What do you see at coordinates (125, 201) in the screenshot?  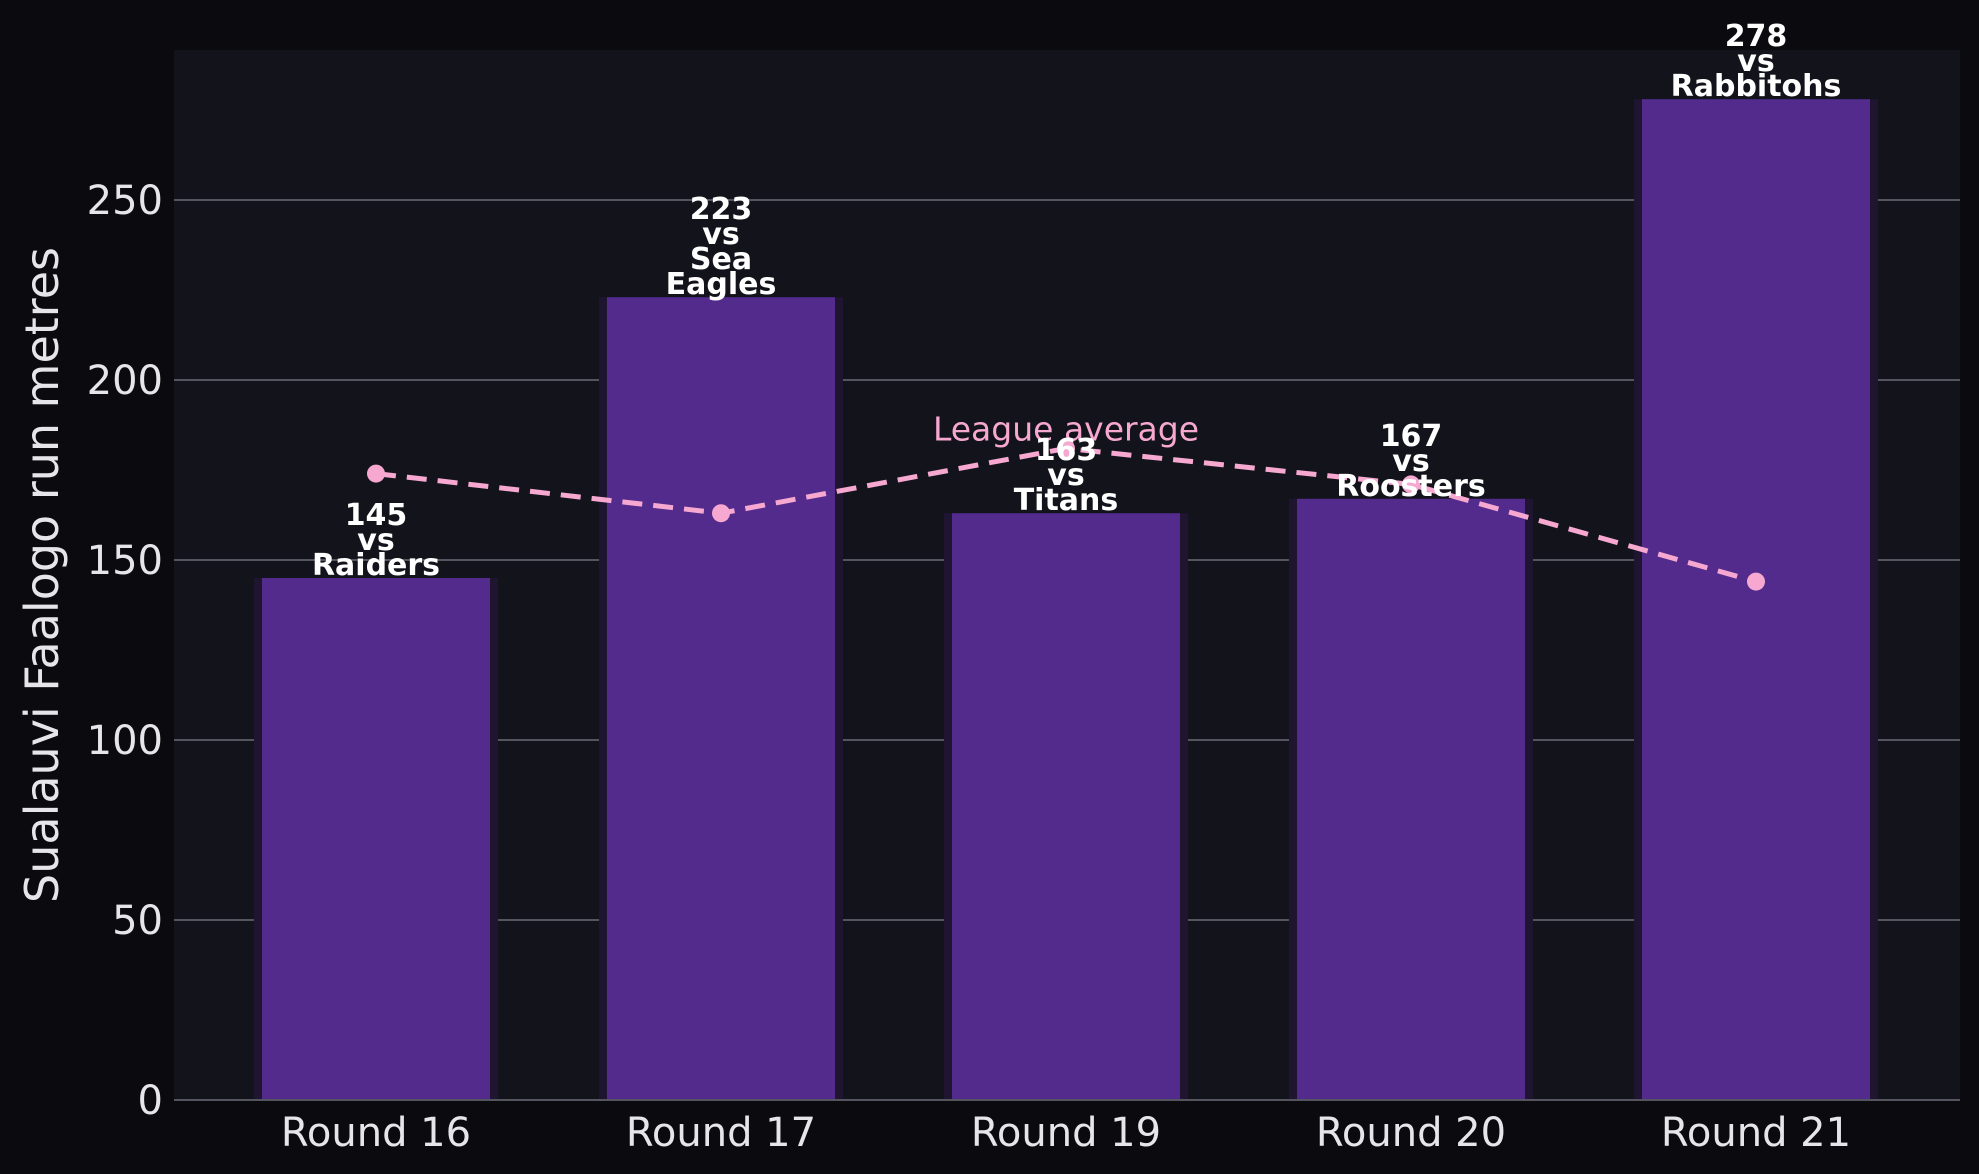 I see `y-tick-label-250: 250` at bounding box center [125, 201].